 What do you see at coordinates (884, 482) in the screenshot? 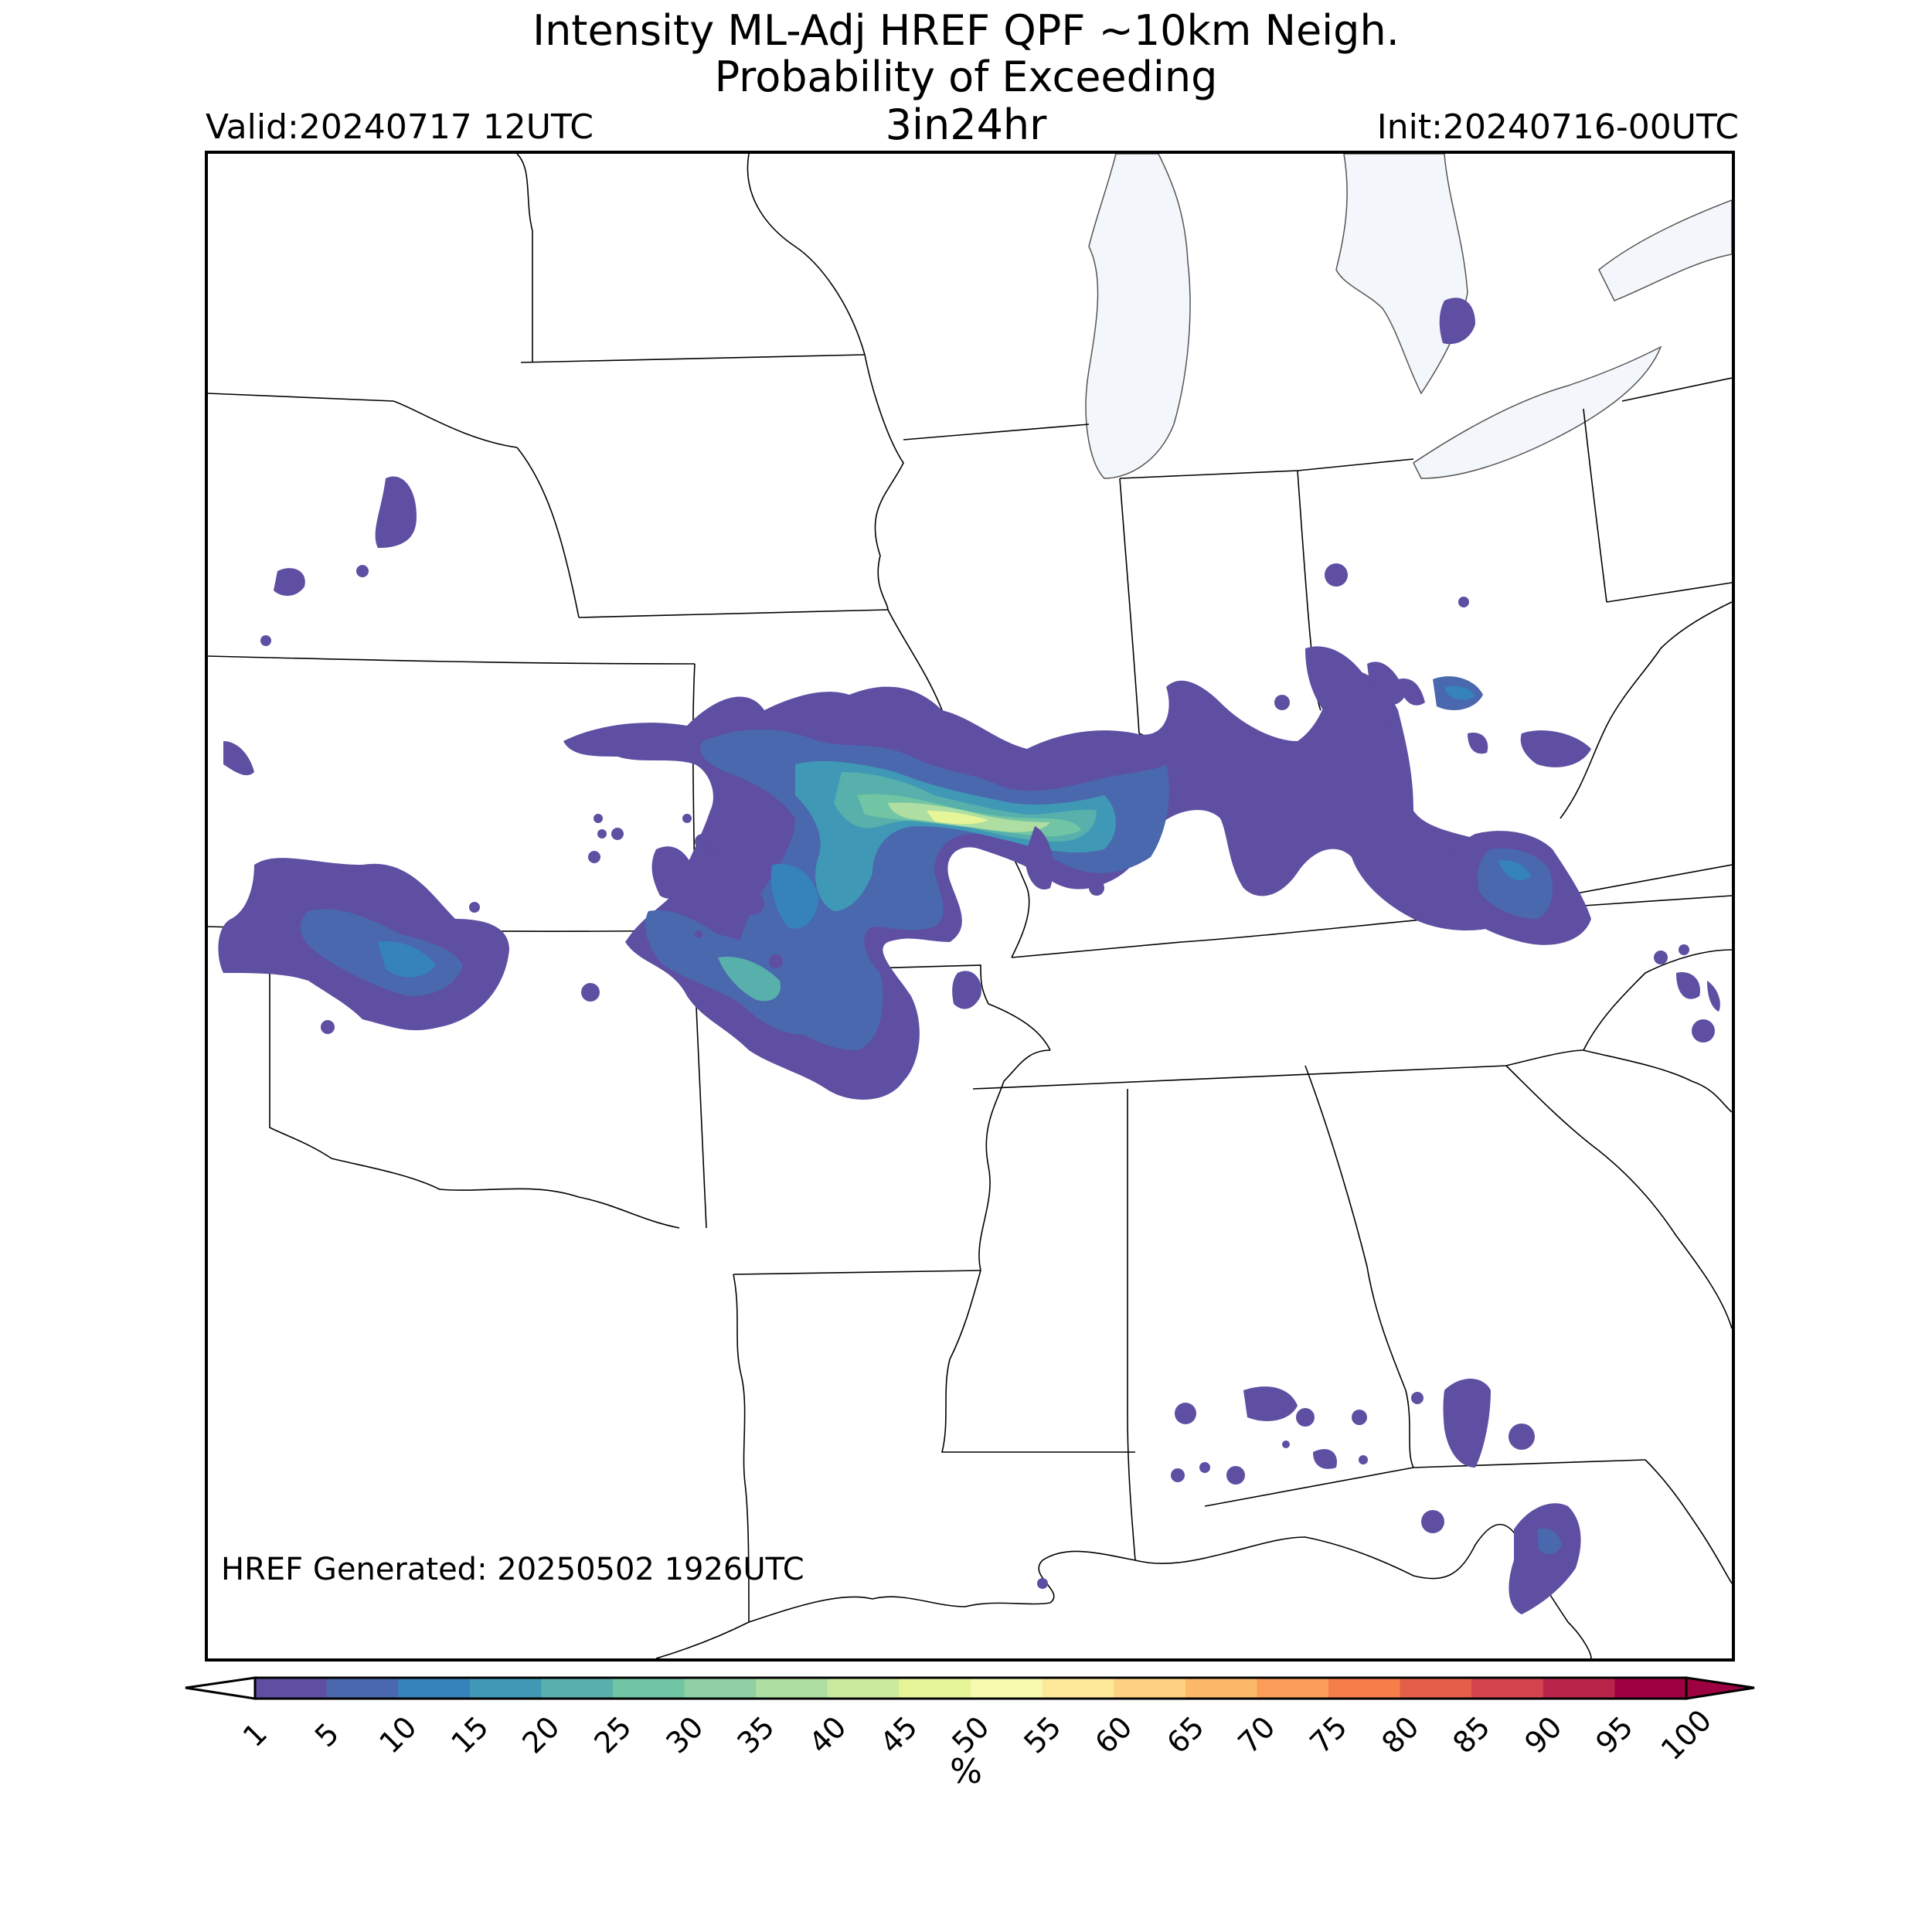
I see `border-ia-il` at bounding box center [884, 482].